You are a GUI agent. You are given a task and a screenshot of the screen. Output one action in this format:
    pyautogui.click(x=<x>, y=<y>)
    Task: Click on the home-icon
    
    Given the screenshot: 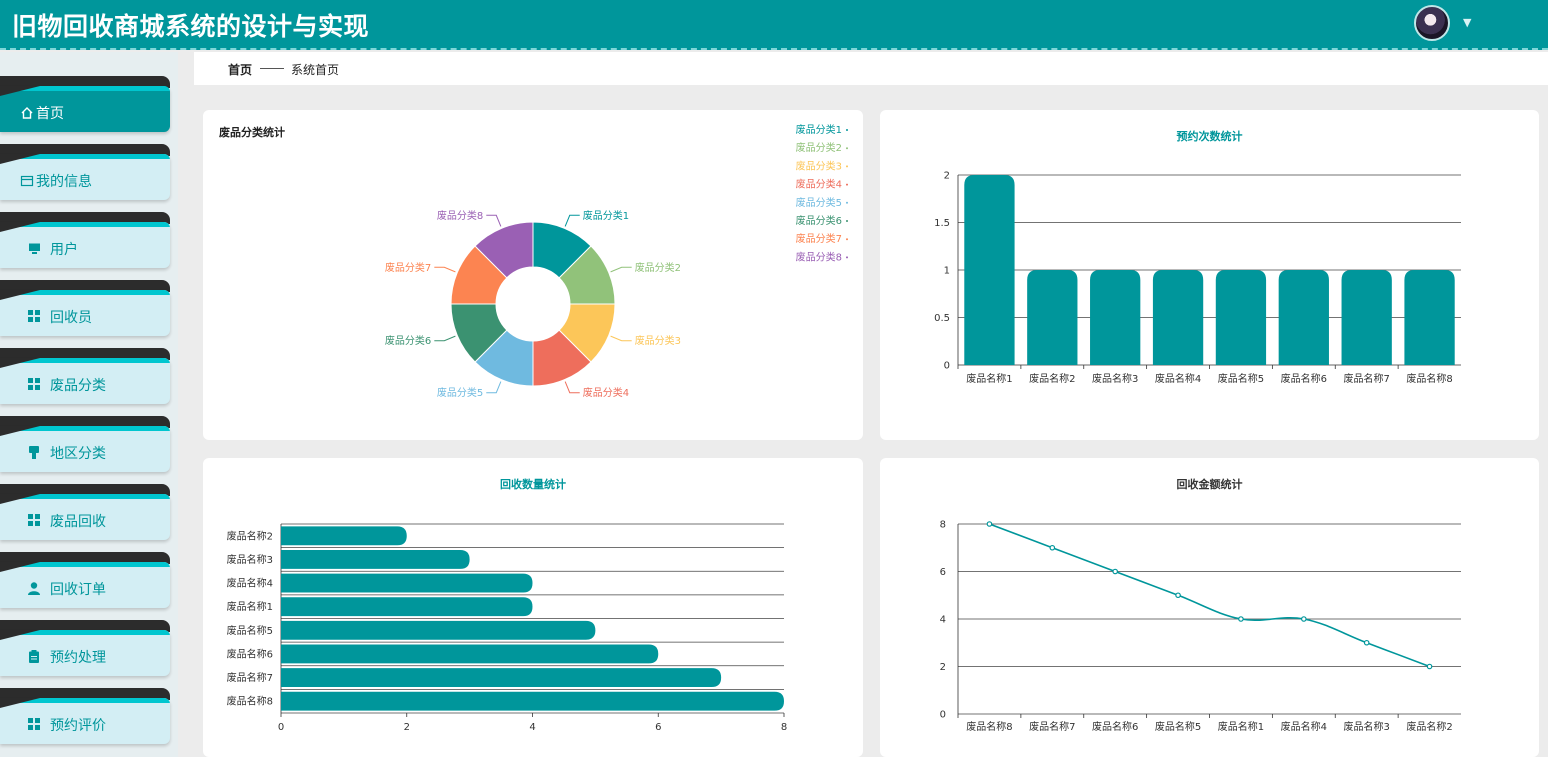 What is the action you would take?
    pyautogui.click(x=26, y=112)
    